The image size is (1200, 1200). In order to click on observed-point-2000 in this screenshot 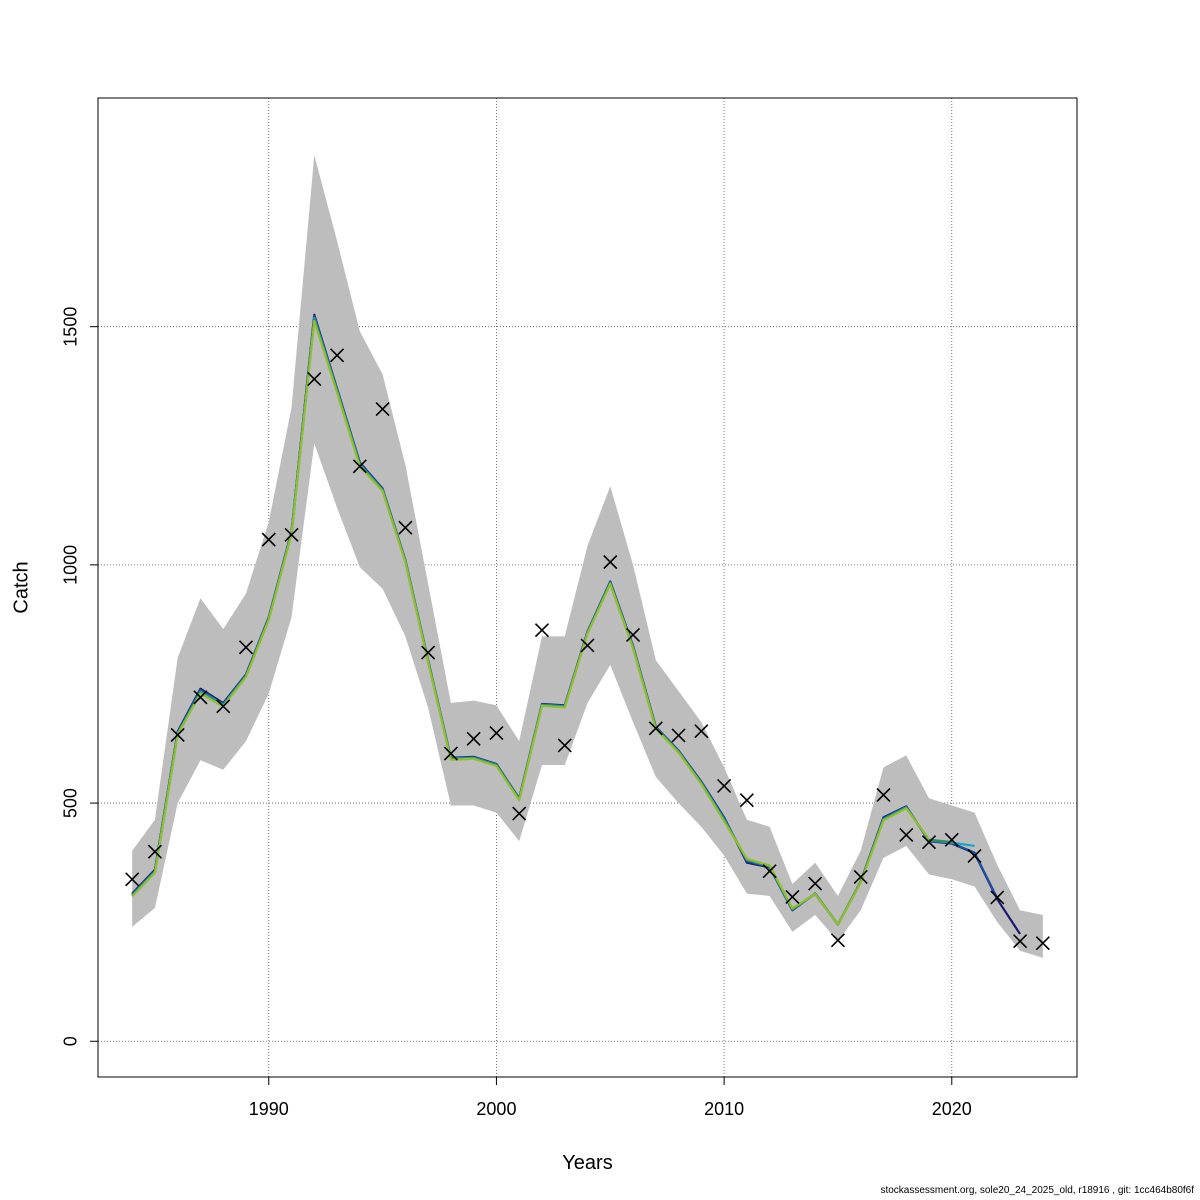, I will do `click(496, 733)`.